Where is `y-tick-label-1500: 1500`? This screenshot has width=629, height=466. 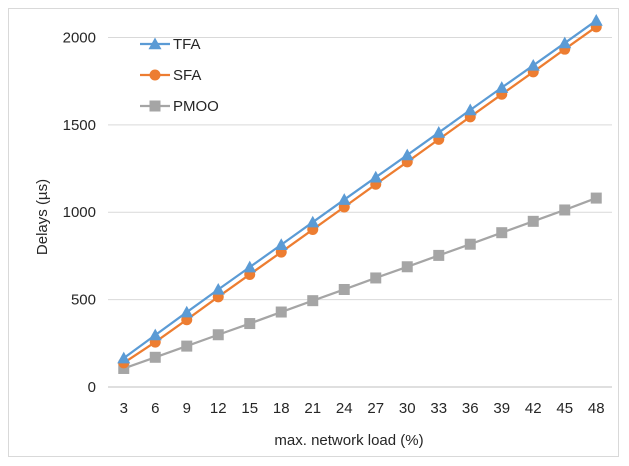 y-tick-label-1500: 1500 is located at coordinates (79, 125).